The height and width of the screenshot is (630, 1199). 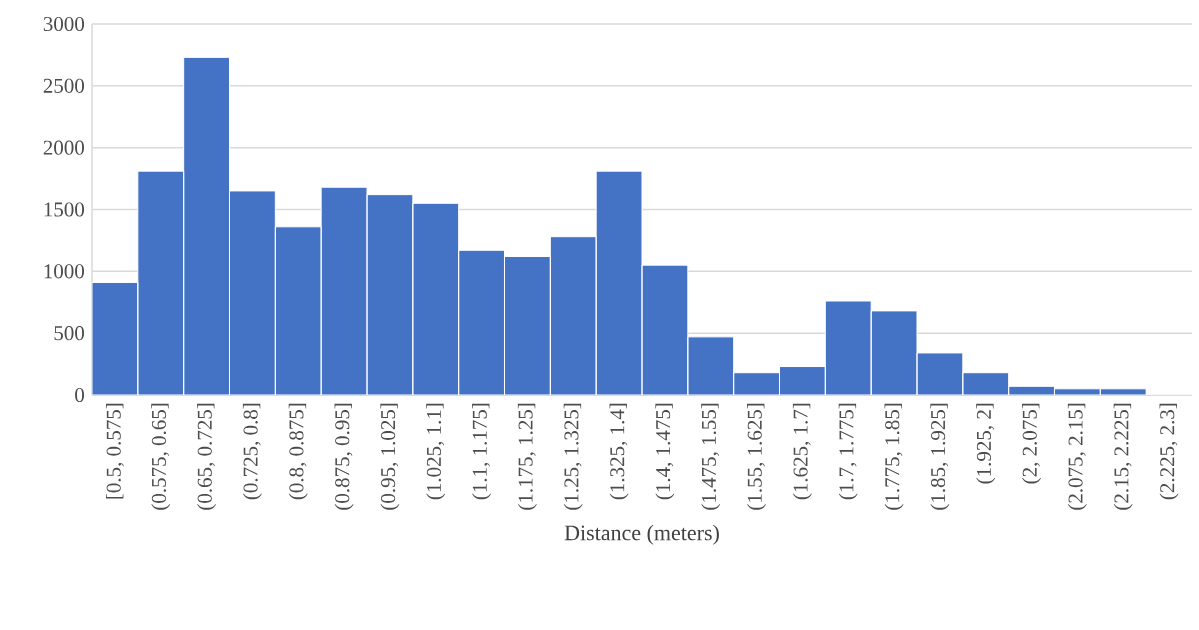 I want to click on x-tick-label: (1.175, 1.25], so click(x=527, y=456).